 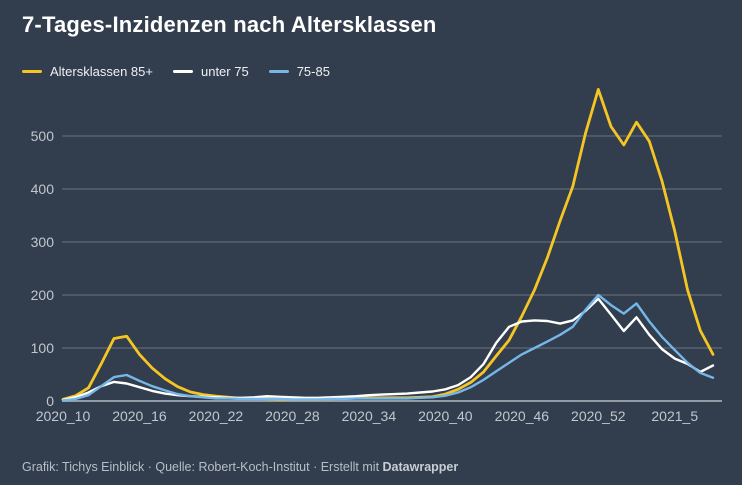 What do you see at coordinates (63, 416) in the screenshot?
I see `x-tick-label: 2020_10` at bounding box center [63, 416].